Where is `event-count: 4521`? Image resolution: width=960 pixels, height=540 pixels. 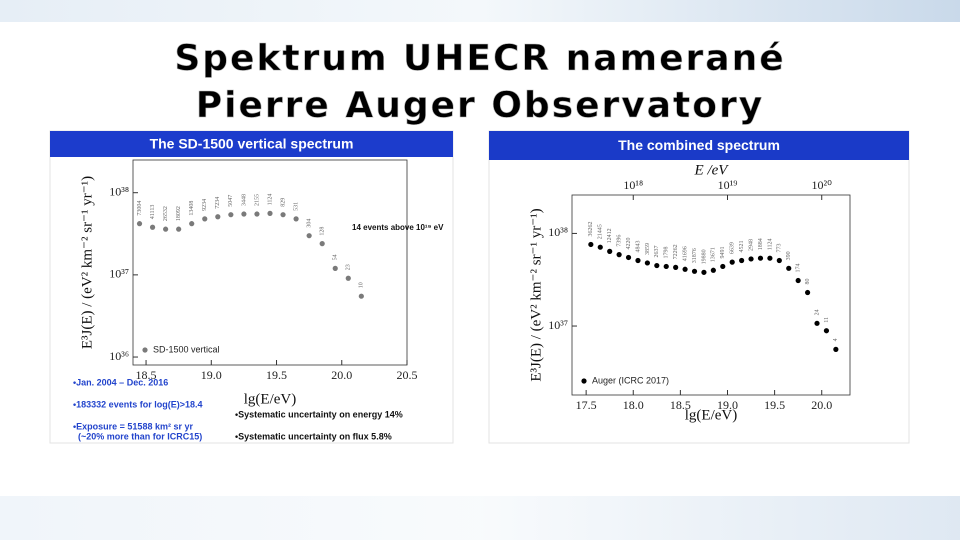 event-count: 4521 is located at coordinates (742, 247).